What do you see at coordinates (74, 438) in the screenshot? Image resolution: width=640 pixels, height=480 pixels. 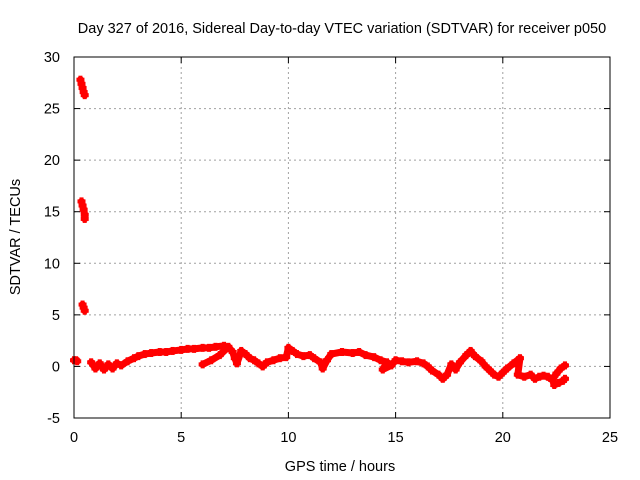 I see `x-tick-label: 0` at bounding box center [74, 438].